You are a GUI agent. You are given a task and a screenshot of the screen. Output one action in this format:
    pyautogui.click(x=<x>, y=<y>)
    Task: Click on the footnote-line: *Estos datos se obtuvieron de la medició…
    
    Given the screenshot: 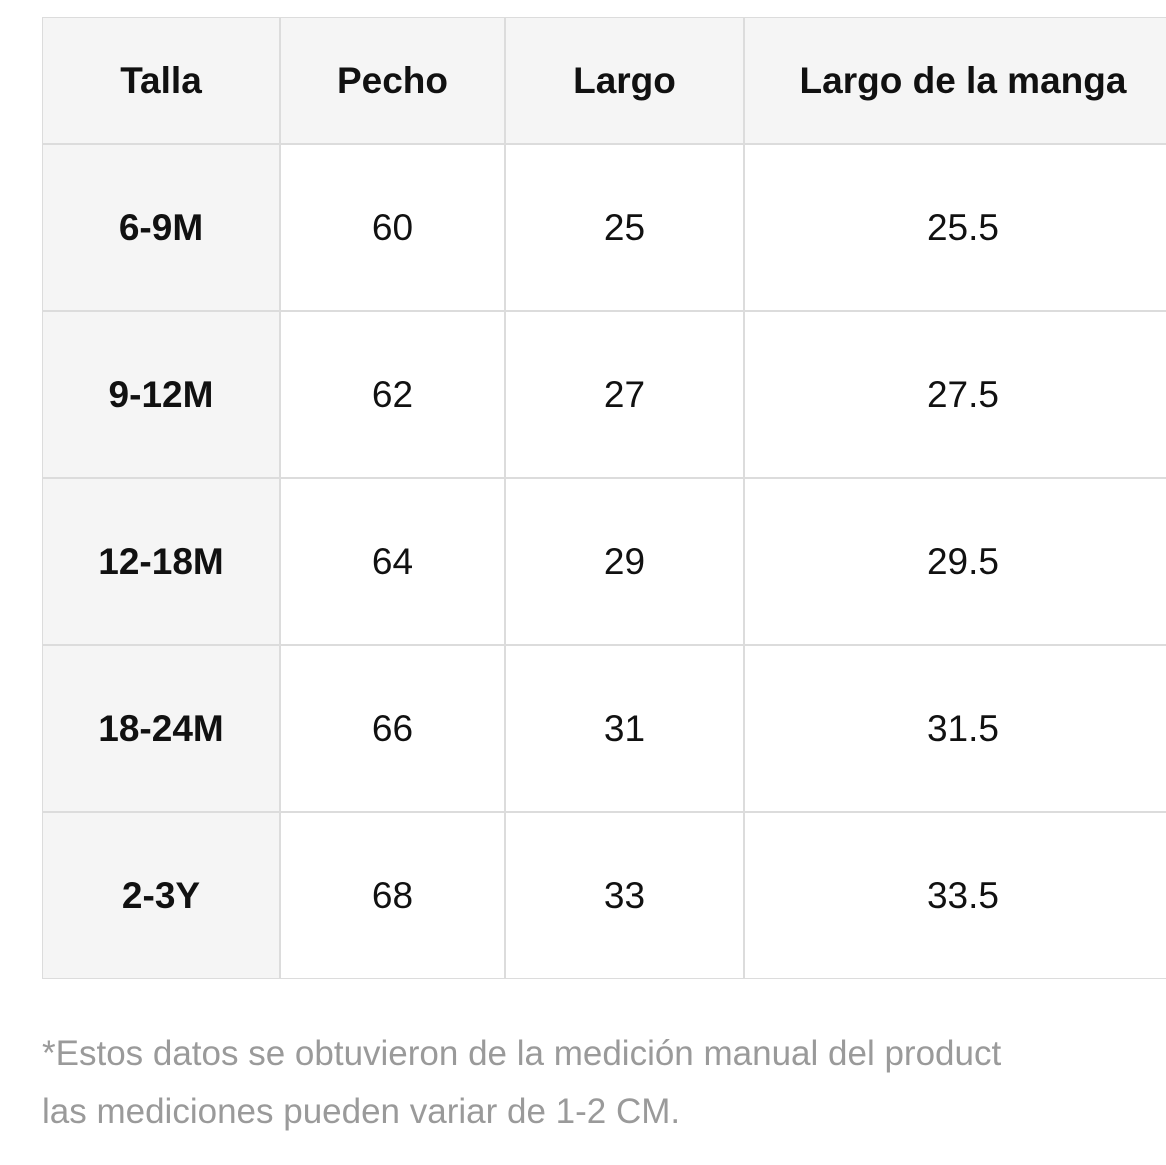 What is the action you would take?
    pyautogui.click(x=522, y=1053)
    